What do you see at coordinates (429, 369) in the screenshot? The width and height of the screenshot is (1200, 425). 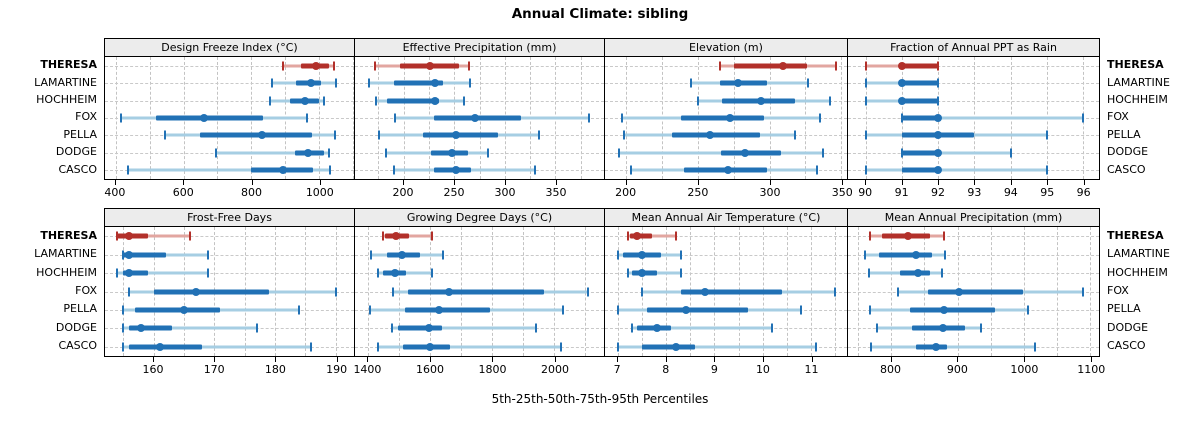 I see `axis-tick-label: 1600` at bounding box center [429, 369].